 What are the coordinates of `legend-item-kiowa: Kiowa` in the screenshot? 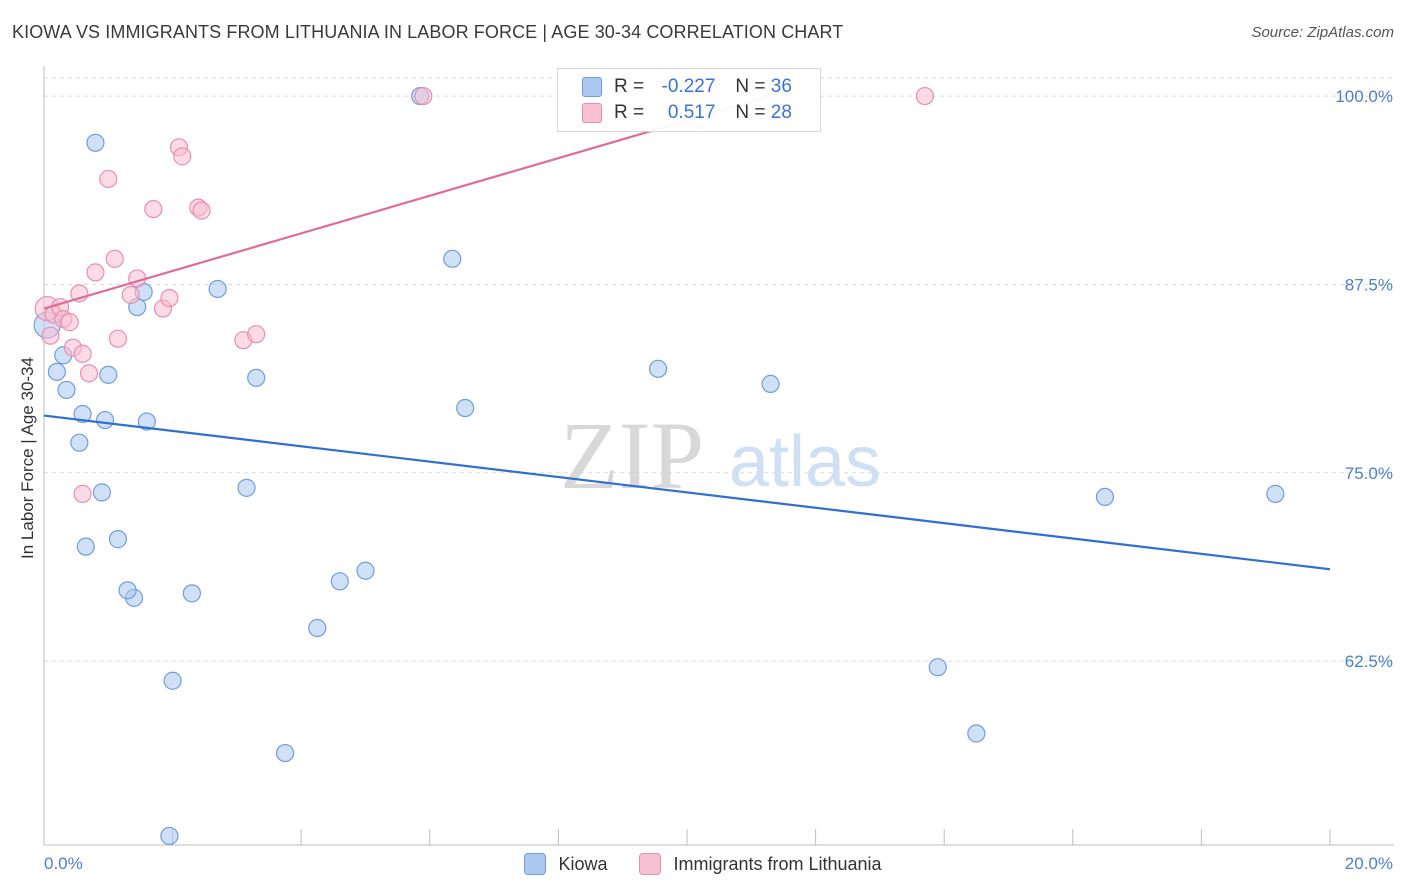 It's located at (565, 864).